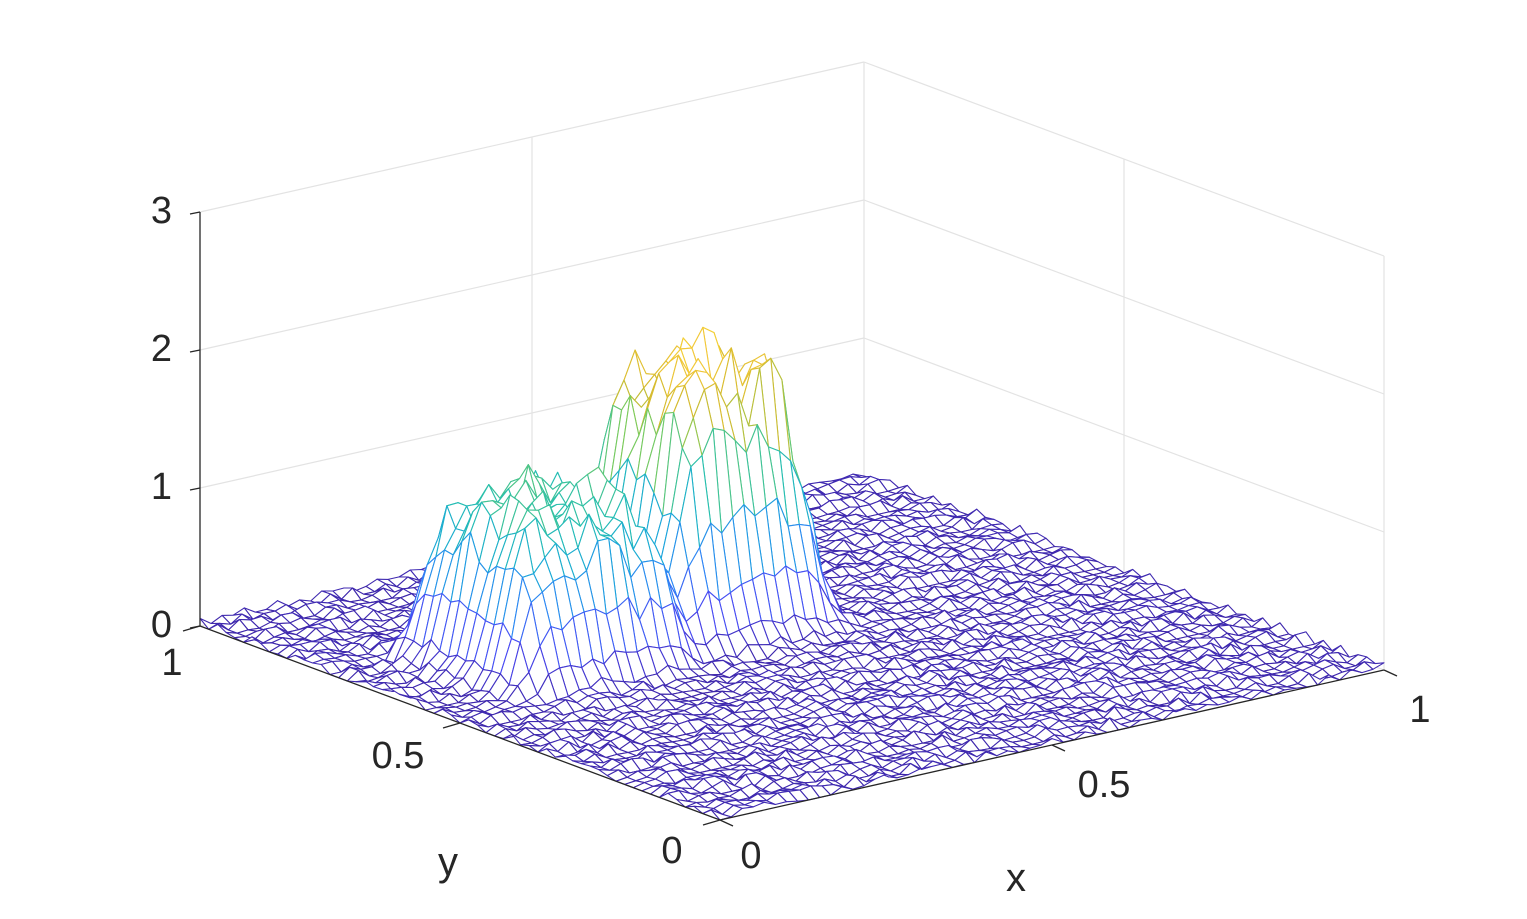 Image resolution: width=1527 pixels, height=919 pixels. What do you see at coordinates (1419, 710) in the screenshot?
I see `x-tick-label-2: 1` at bounding box center [1419, 710].